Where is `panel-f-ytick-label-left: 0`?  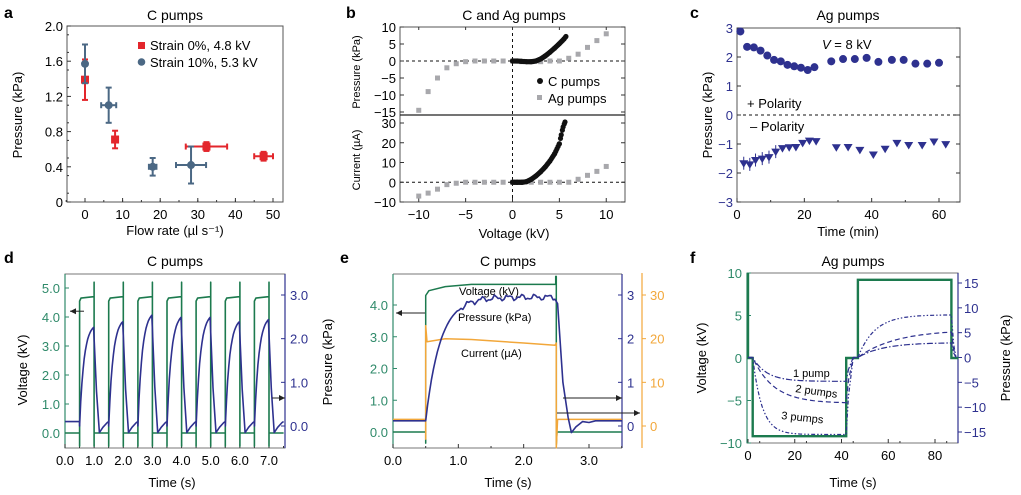
panel-f-ytick-label-left: 0 is located at coordinates (738, 358).